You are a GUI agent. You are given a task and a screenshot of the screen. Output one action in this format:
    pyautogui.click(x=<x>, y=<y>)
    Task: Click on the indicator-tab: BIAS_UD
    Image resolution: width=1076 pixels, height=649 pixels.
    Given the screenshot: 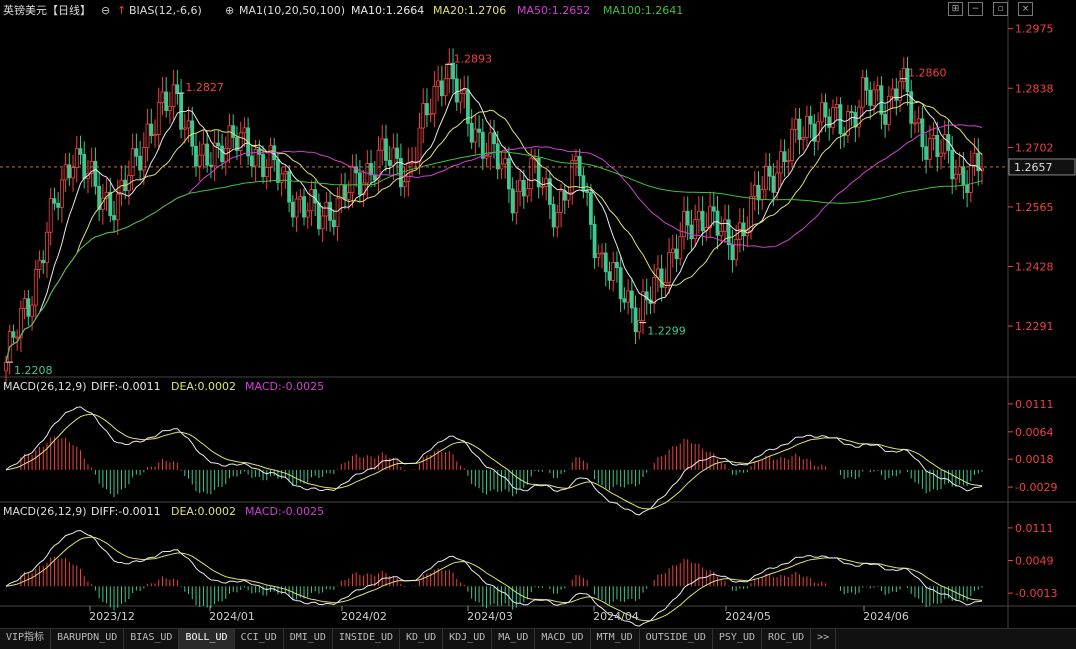 What is the action you would take?
    pyautogui.click(x=152, y=639)
    